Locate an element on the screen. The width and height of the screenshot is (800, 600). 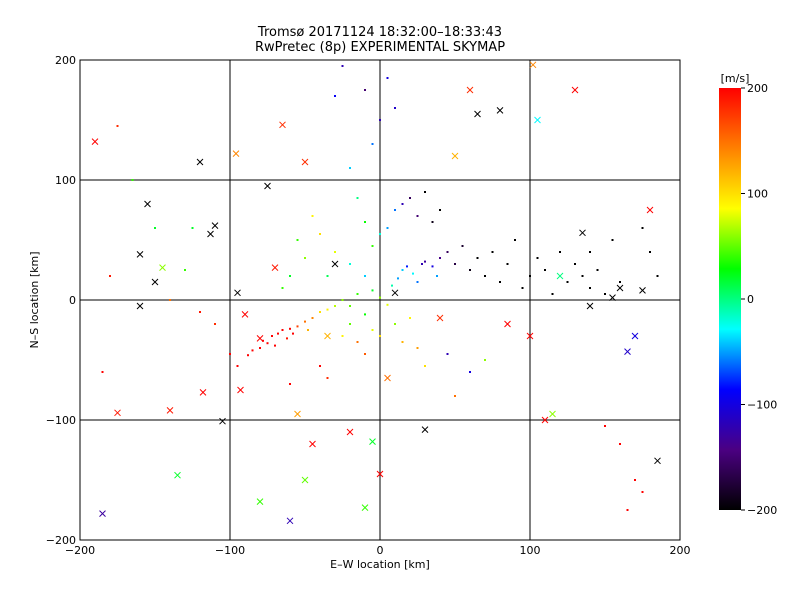
y-tick-label: 100 is located at coordinates (65, 180).